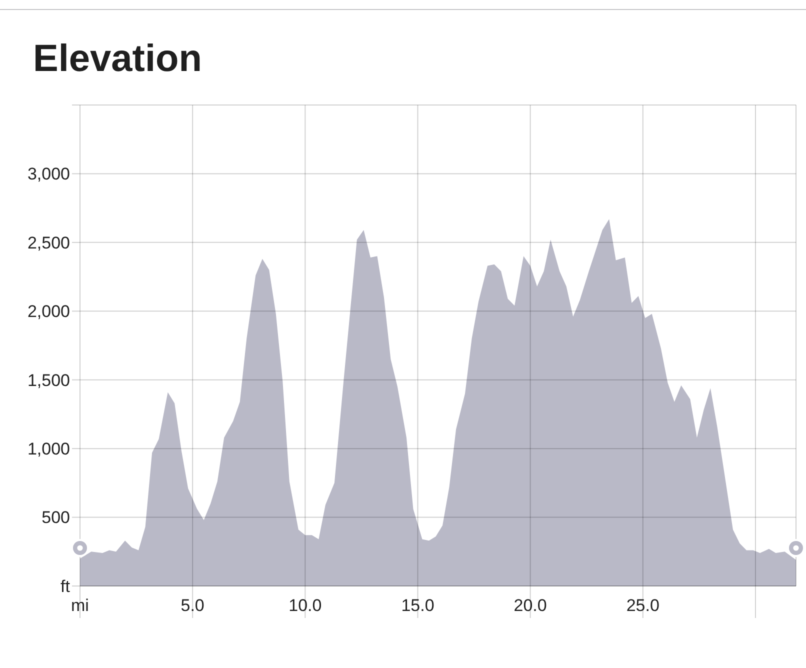  I want to click on y-tick-label: 500, so click(56, 518).